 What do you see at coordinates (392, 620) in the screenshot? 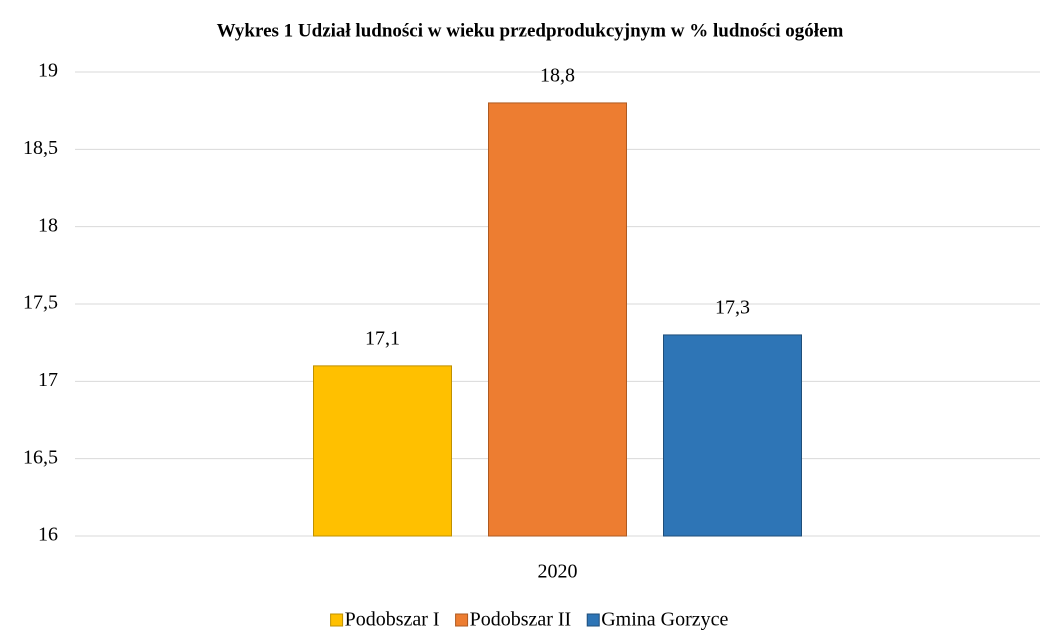
I see `legend-label: Podobszar I` at bounding box center [392, 620].